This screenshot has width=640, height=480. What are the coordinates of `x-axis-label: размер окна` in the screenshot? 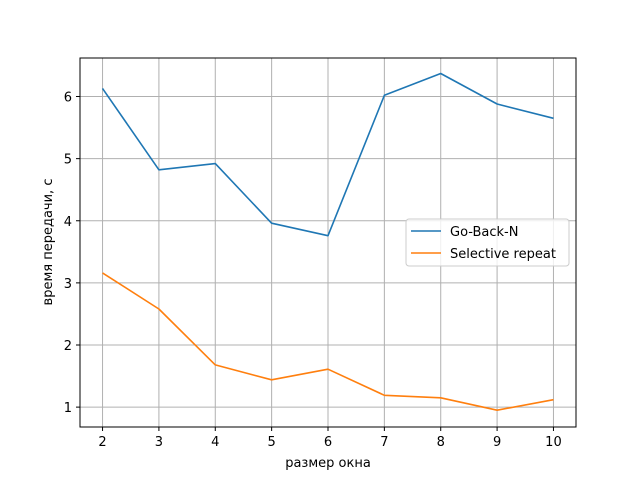 It's located at (328, 463).